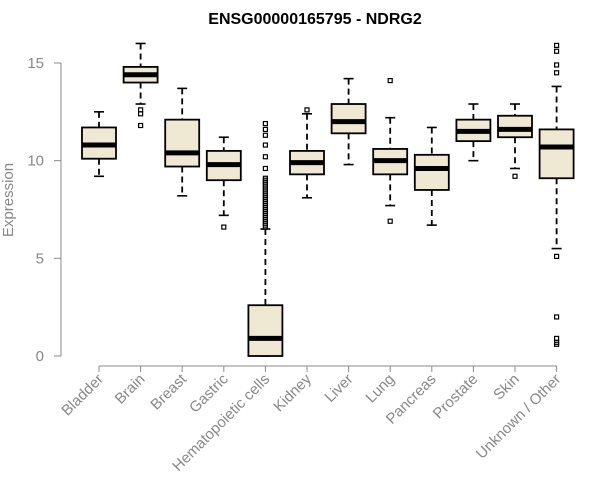 Image resolution: width=600 pixels, height=500 pixels. Describe the element at coordinates (380, 389) in the screenshot. I see `x-tick-label: Lung` at that location.